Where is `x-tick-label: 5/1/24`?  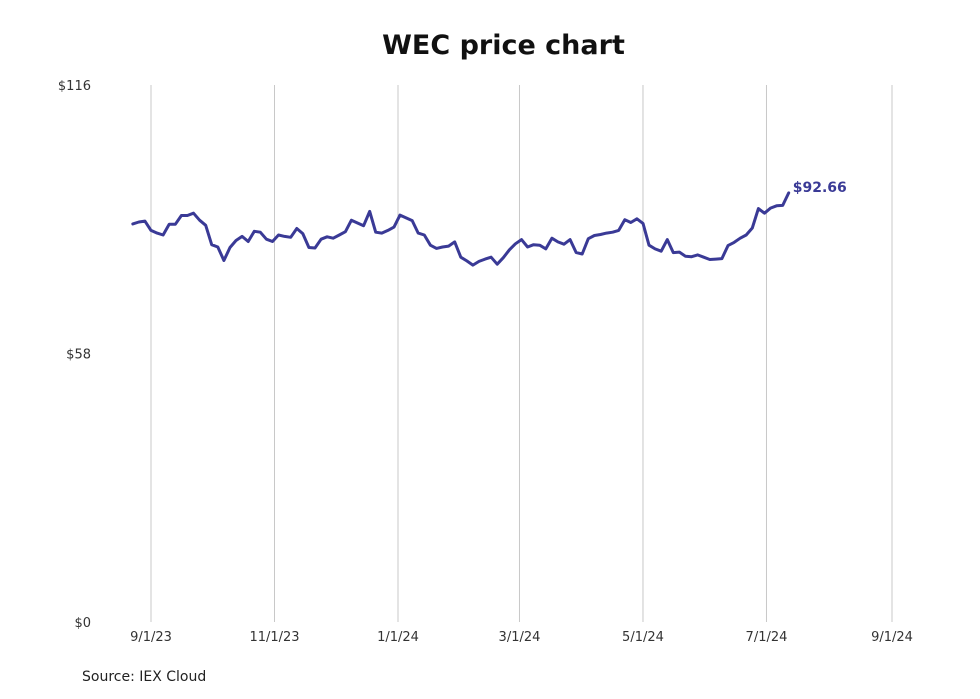
x-tick-label: 5/1/24 is located at coordinates (643, 637).